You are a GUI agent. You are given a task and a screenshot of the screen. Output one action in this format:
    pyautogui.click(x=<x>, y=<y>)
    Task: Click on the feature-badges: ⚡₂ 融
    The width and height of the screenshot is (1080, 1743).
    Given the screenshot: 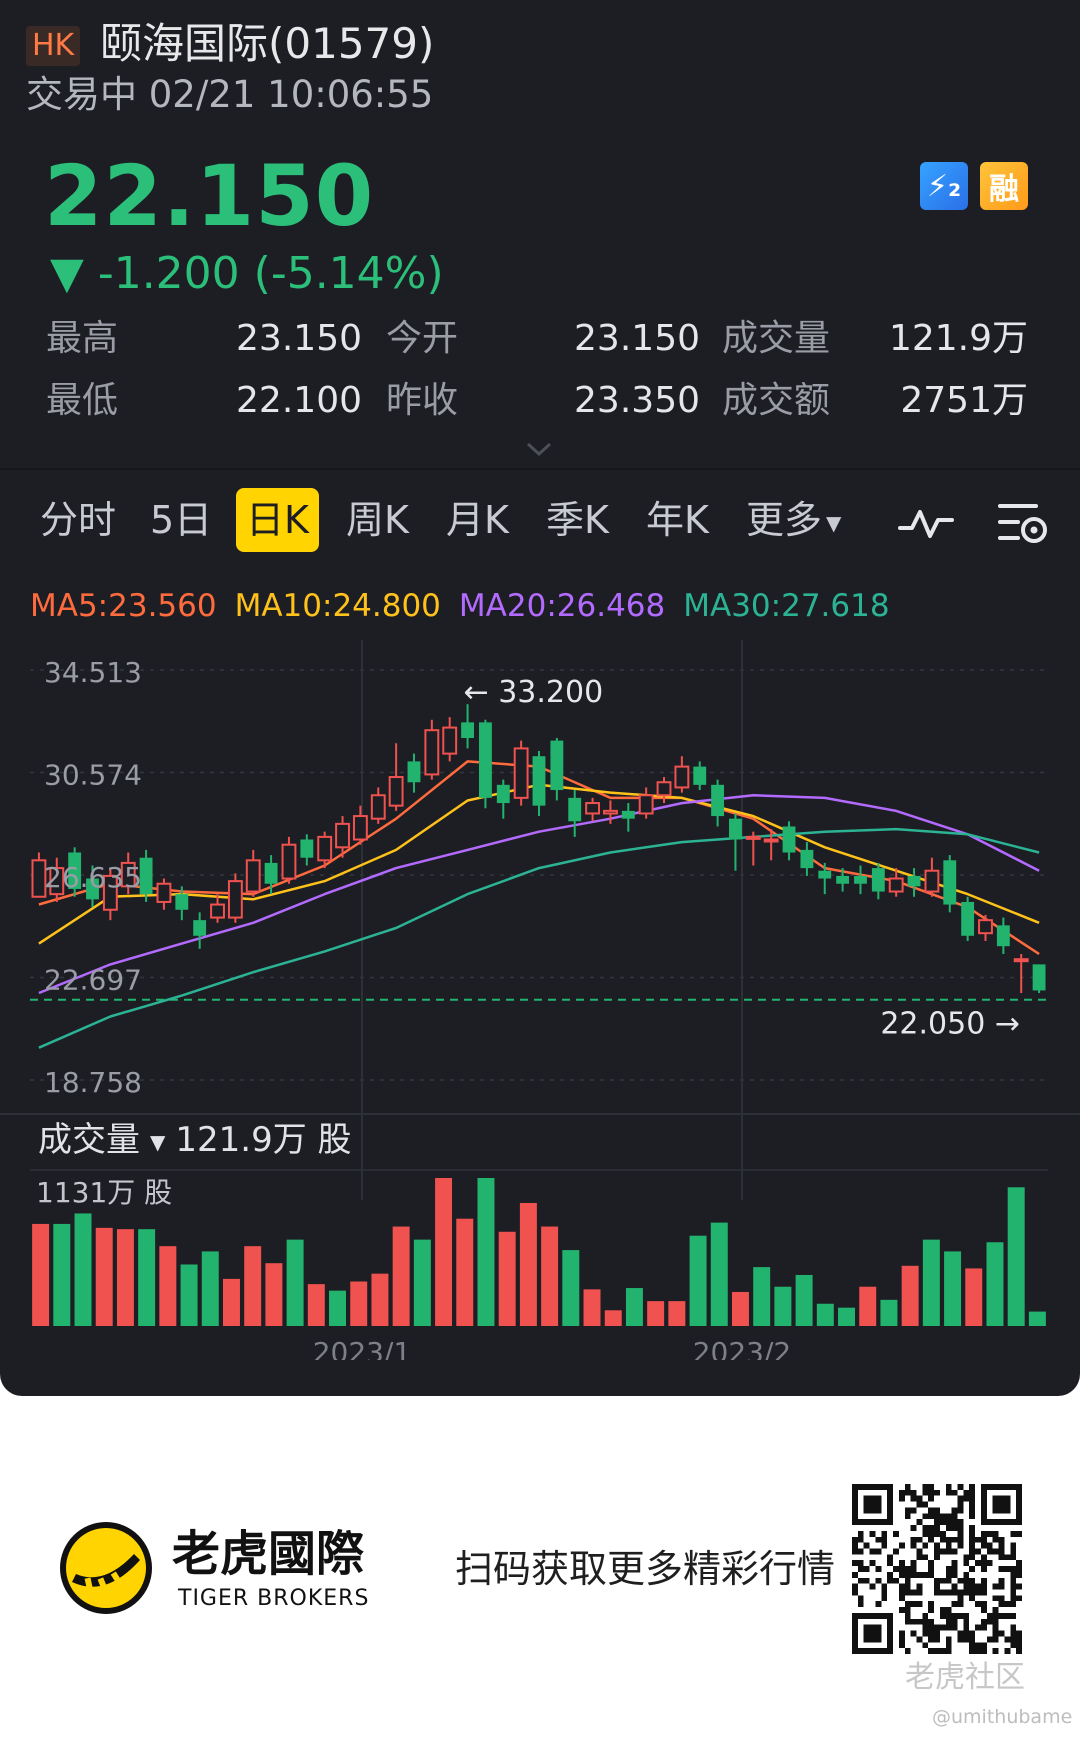 What is the action you would take?
    pyautogui.click(x=974, y=186)
    